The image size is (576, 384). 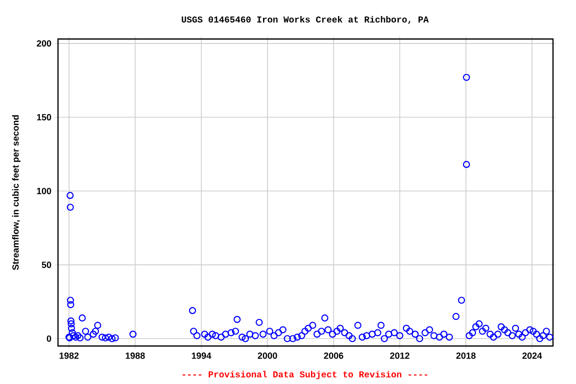 What do you see at coordinates (44, 43) in the screenshot?
I see `y-tick-label: 200` at bounding box center [44, 43].